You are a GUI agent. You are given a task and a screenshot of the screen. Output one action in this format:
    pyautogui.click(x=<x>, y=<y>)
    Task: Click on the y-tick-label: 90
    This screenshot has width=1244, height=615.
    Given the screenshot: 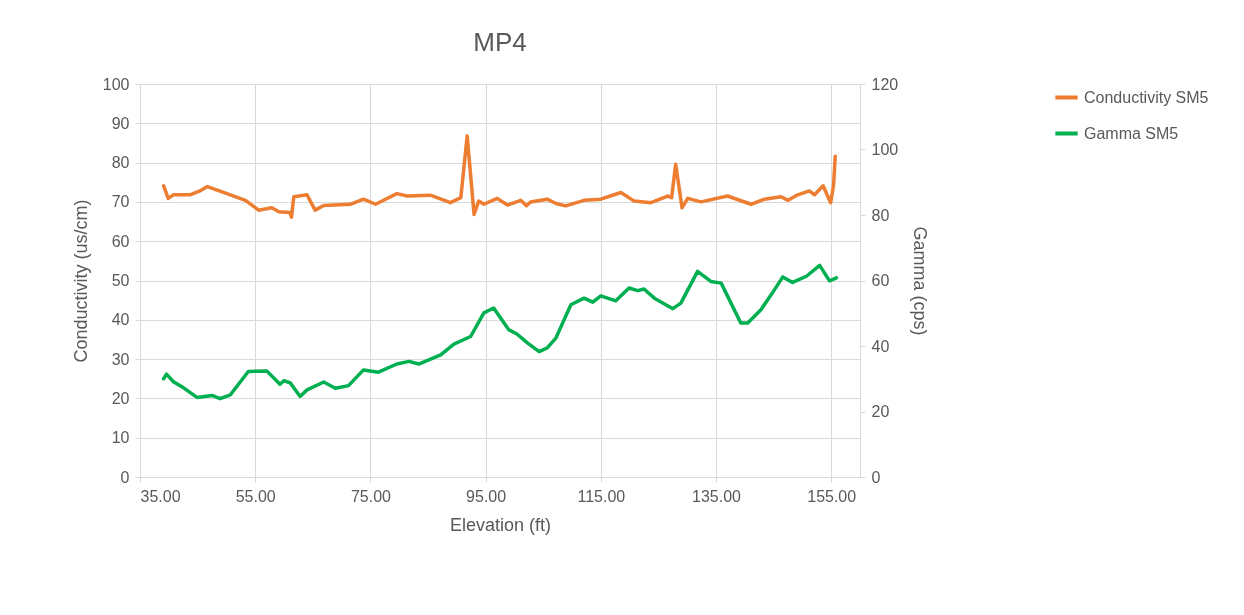 What is the action you would take?
    pyautogui.click(x=120, y=123)
    